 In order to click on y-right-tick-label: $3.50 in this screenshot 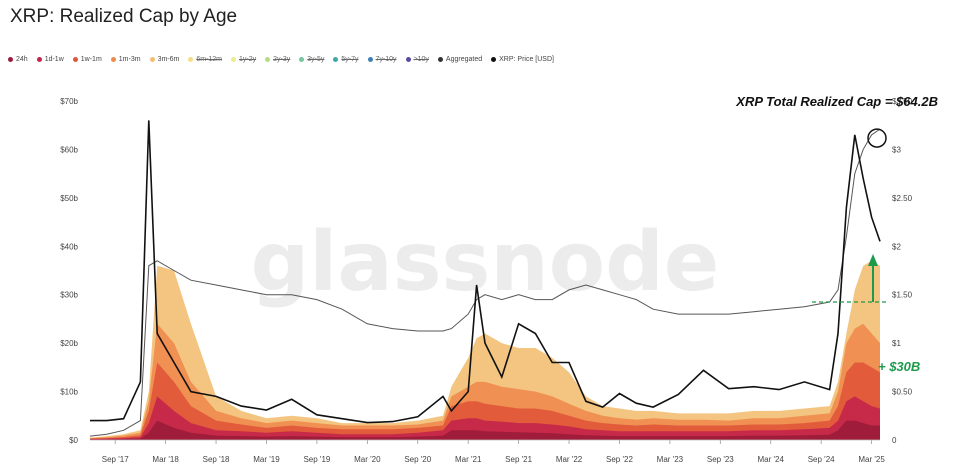, I will do `click(902, 101)`.